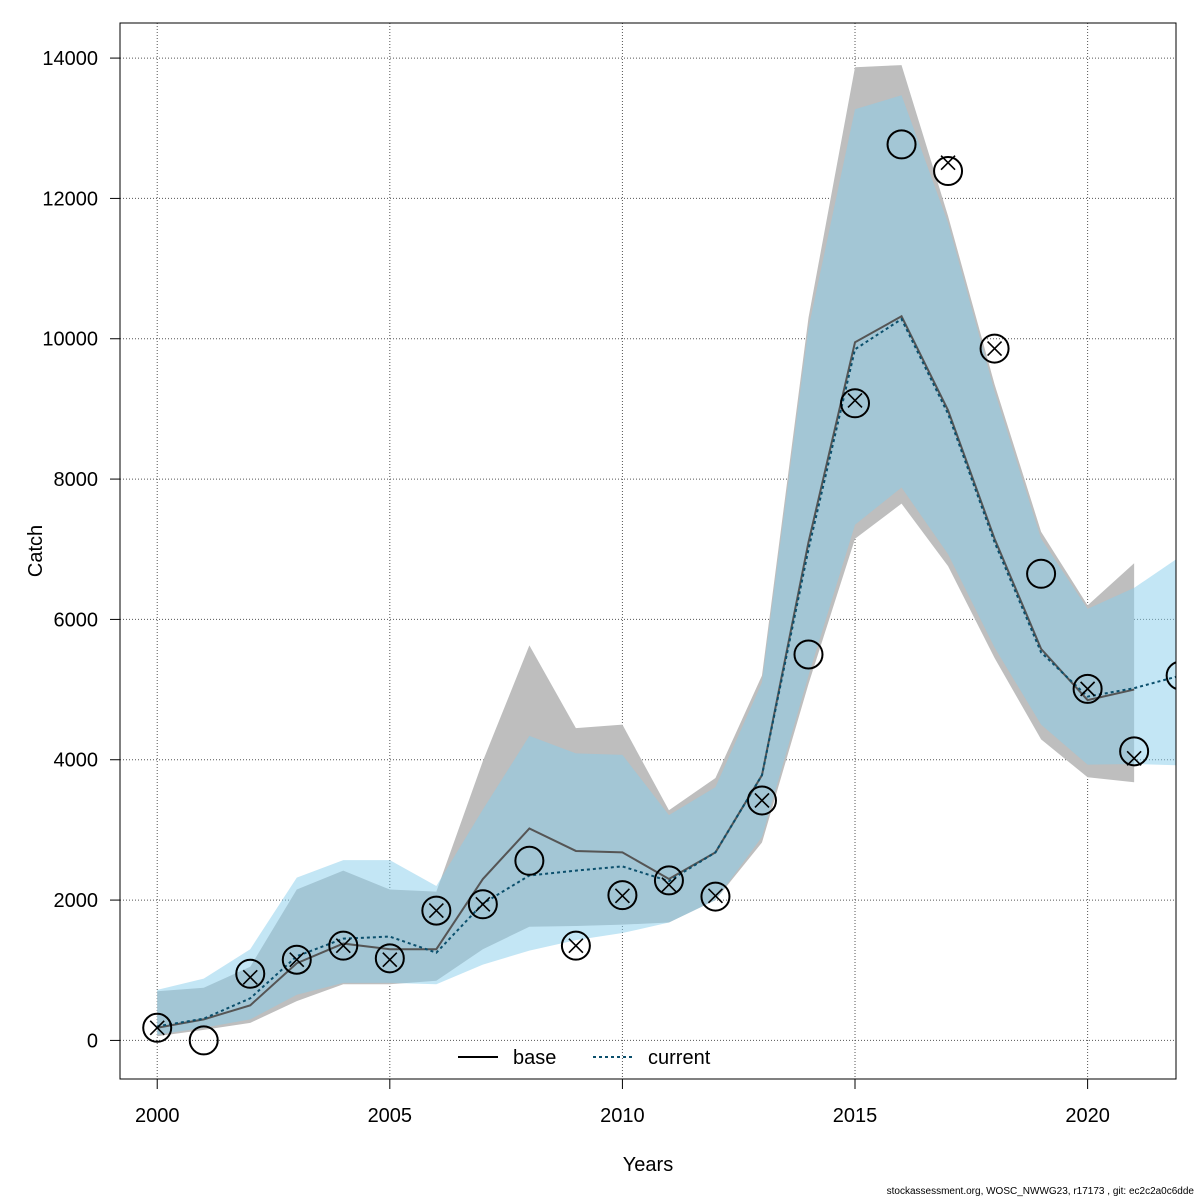 The width and height of the screenshot is (1200, 1200). Describe the element at coordinates (1087, 1116) in the screenshot. I see `x-tick-label: 2020` at that location.